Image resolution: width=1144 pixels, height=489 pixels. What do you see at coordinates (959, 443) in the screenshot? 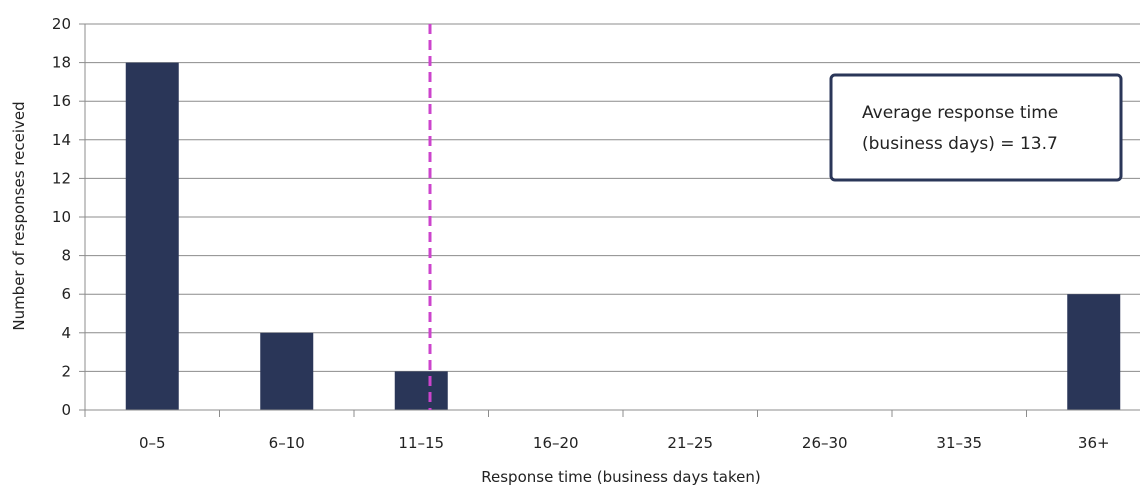
I see `x-tick-label: 31–35` at bounding box center [959, 443].